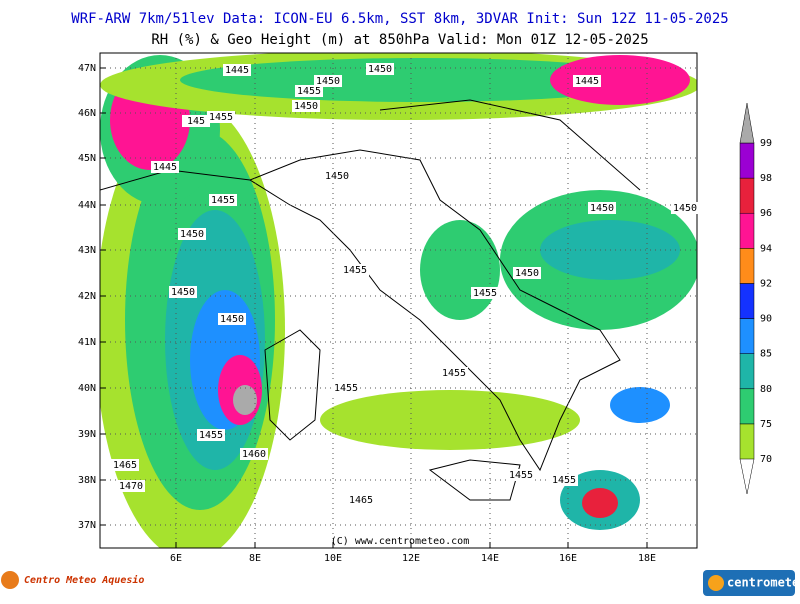  Describe the element at coordinates (87, 68) in the screenshot. I see `lat-label: 47N` at that location.